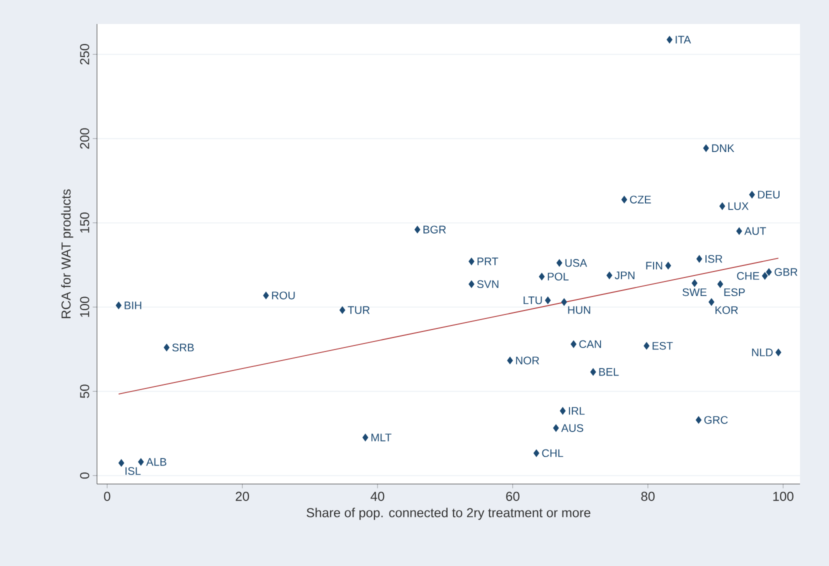  I want to click on data-label: USA, so click(576, 263).